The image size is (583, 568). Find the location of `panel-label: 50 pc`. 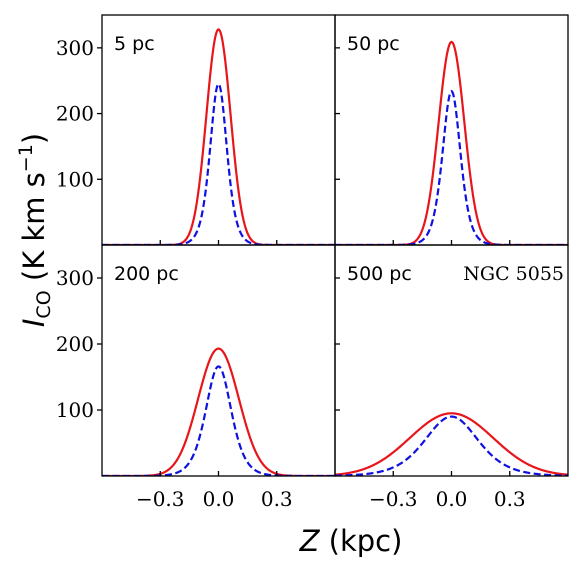

panel-label: 50 pc is located at coordinates (373, 44).